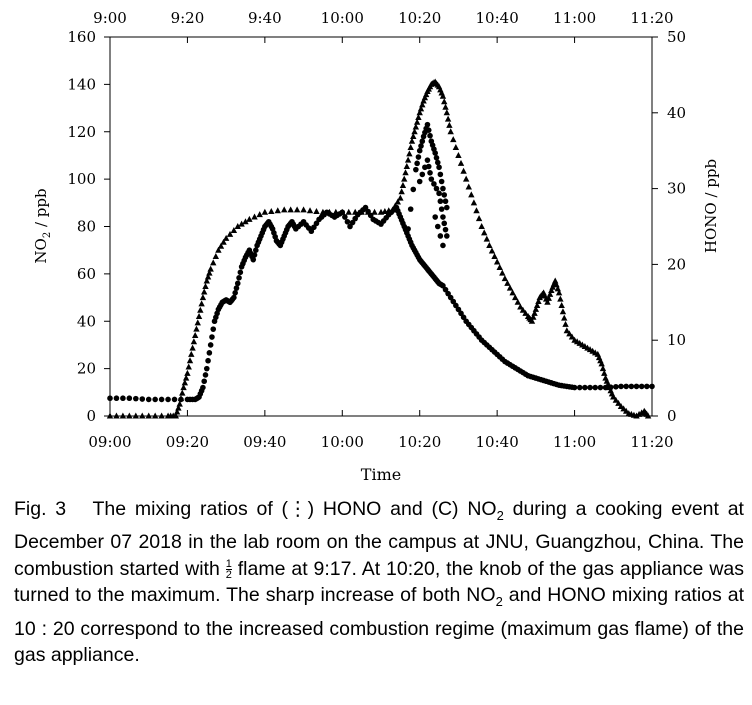 The width and height of the screenshot is (752, 705). I want to click on x-tick-label-bottom: 10:00, so click(342, 442).